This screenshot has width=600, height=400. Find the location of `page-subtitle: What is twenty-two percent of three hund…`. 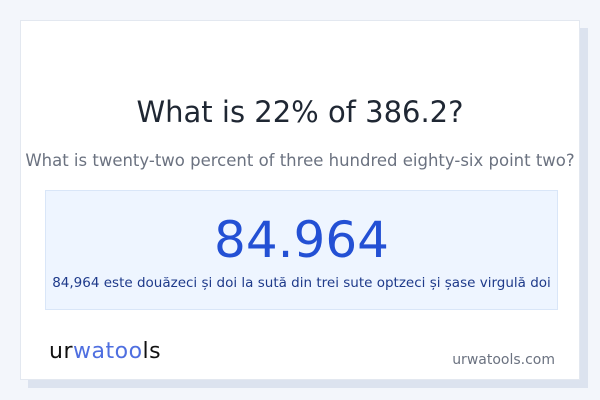

page-subtitle: What is twenty-two percent of three hund… is located at coordinates (300, 160).